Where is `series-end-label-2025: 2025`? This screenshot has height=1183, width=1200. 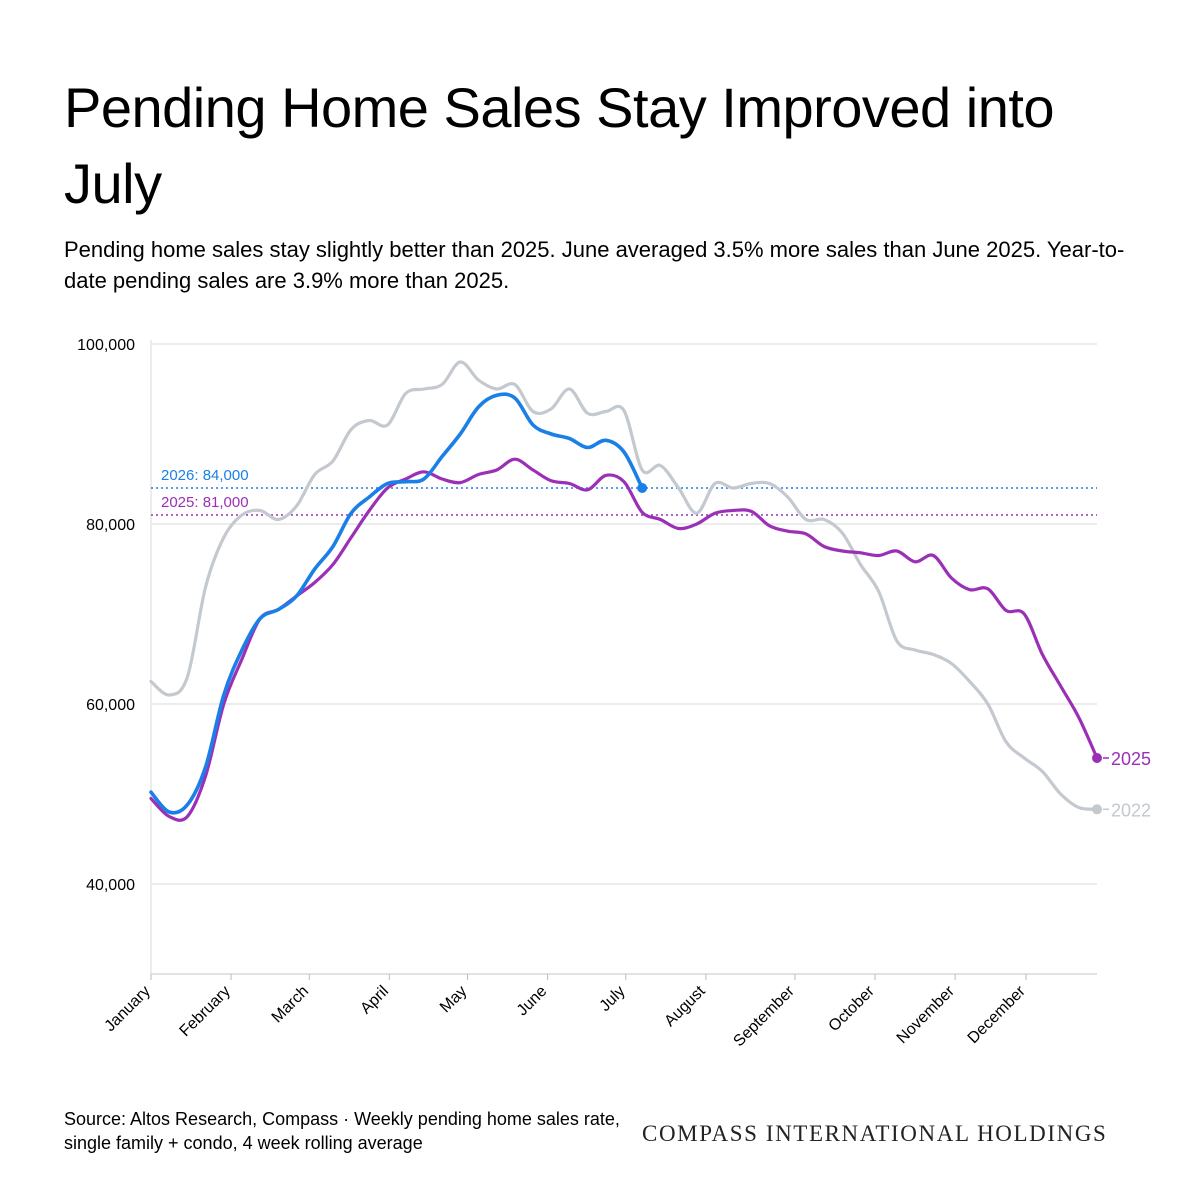 series-end-label-2025: 2025 is located at coordinates (1131, 759).